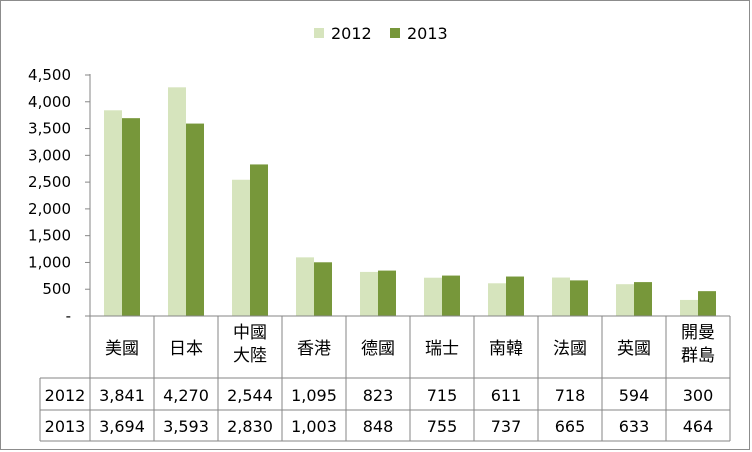 This screenshot has width=752, height=452. What do you see at coordinates (56, 289) in the screenshot?
I see `y-tick-label: 500` at bounding box center [56, 289].